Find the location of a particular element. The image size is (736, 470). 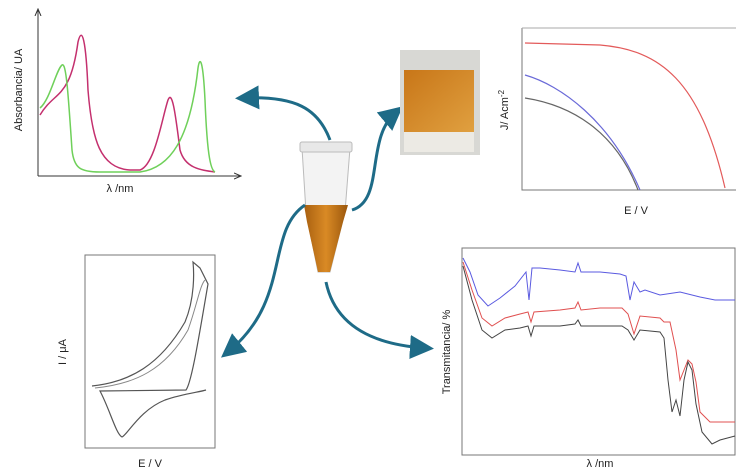

y-axis-label: J/ Acm-2 is located at coordinates (504, 109).